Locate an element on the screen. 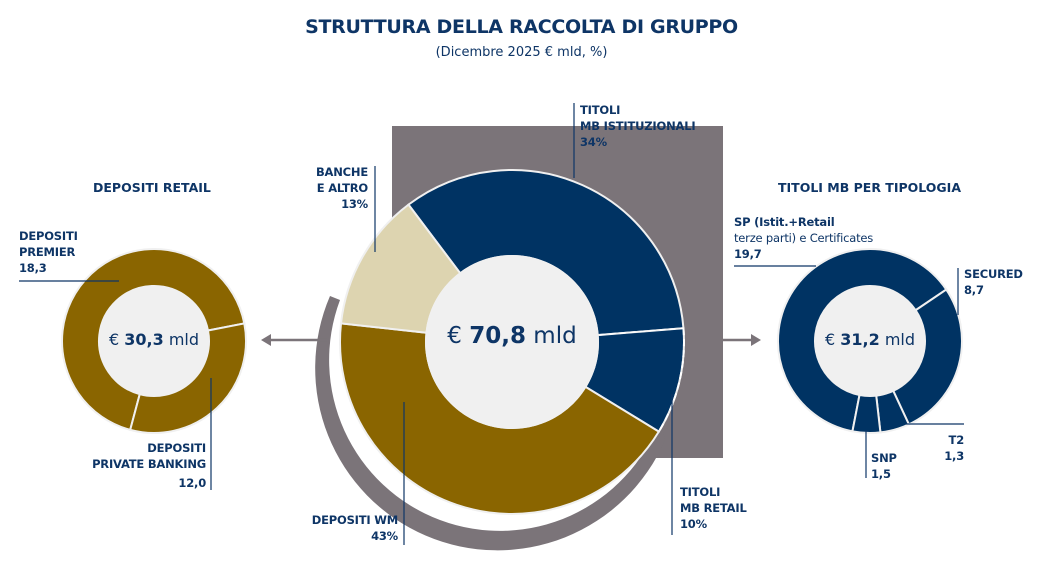 The height and width of the screenshot is (580, 1043). label-secured: SECURED 8,7 is located at coordinates (993, 282).